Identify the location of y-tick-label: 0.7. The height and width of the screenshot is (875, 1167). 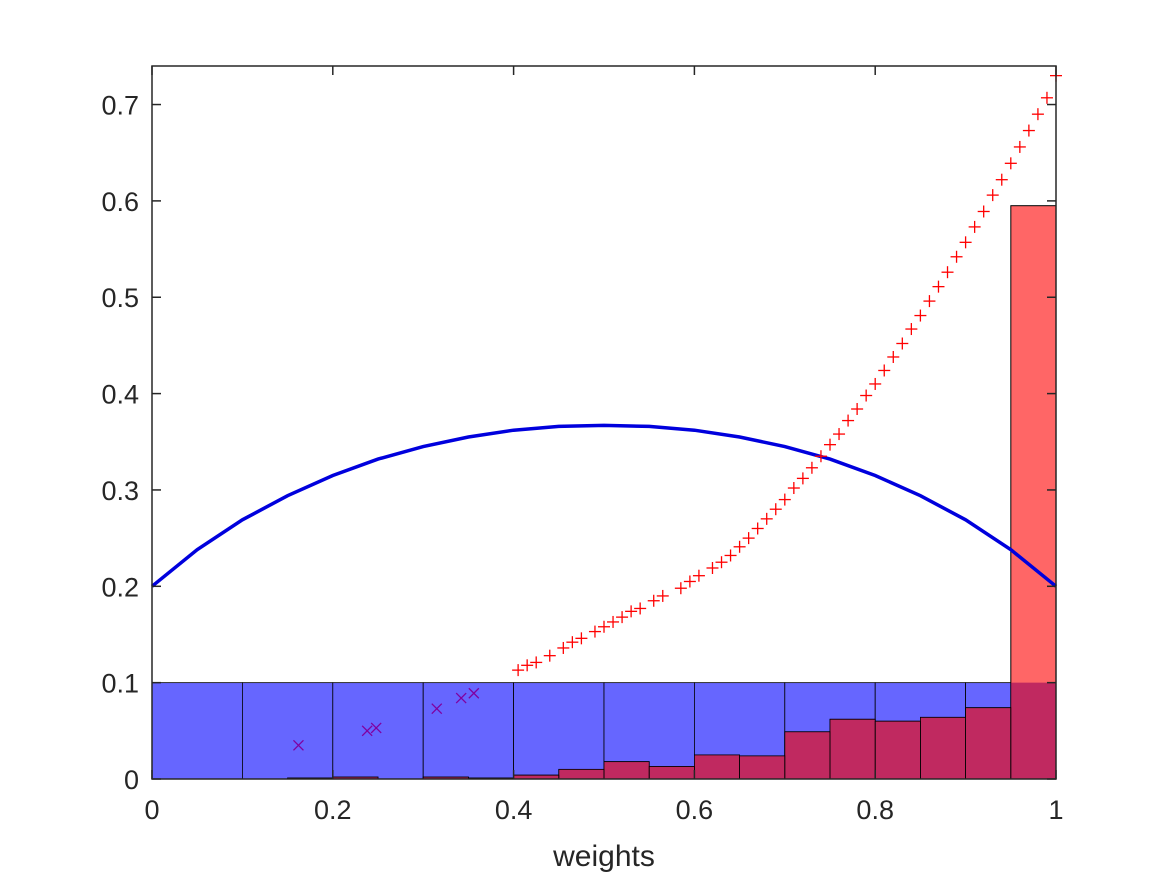
(120, 106).